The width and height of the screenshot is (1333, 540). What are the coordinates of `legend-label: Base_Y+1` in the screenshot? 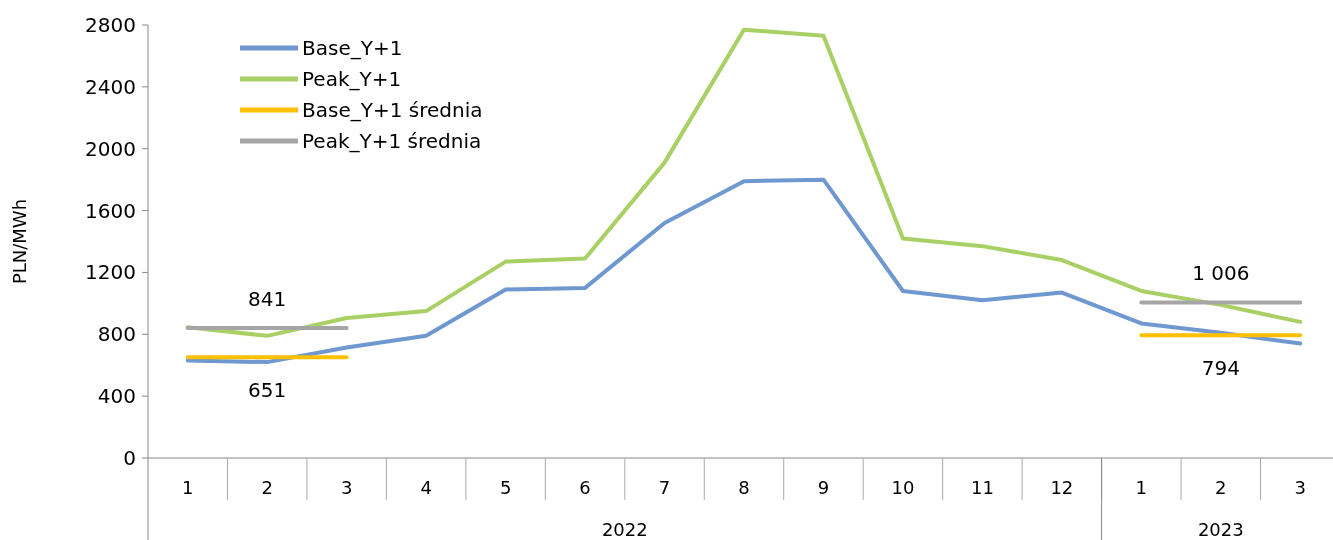 It's located at (352, 48).